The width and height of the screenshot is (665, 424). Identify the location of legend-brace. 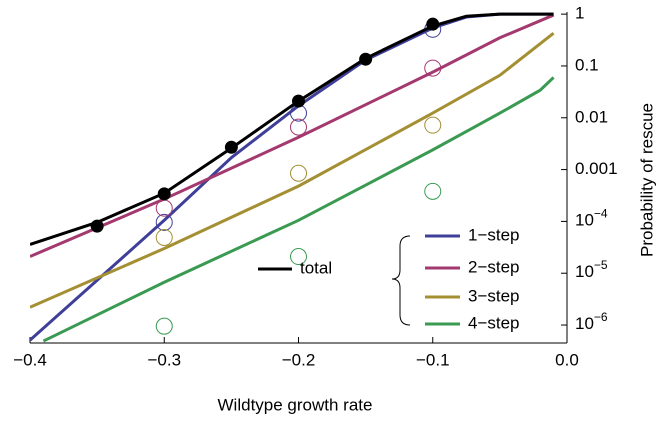
(401, 280).